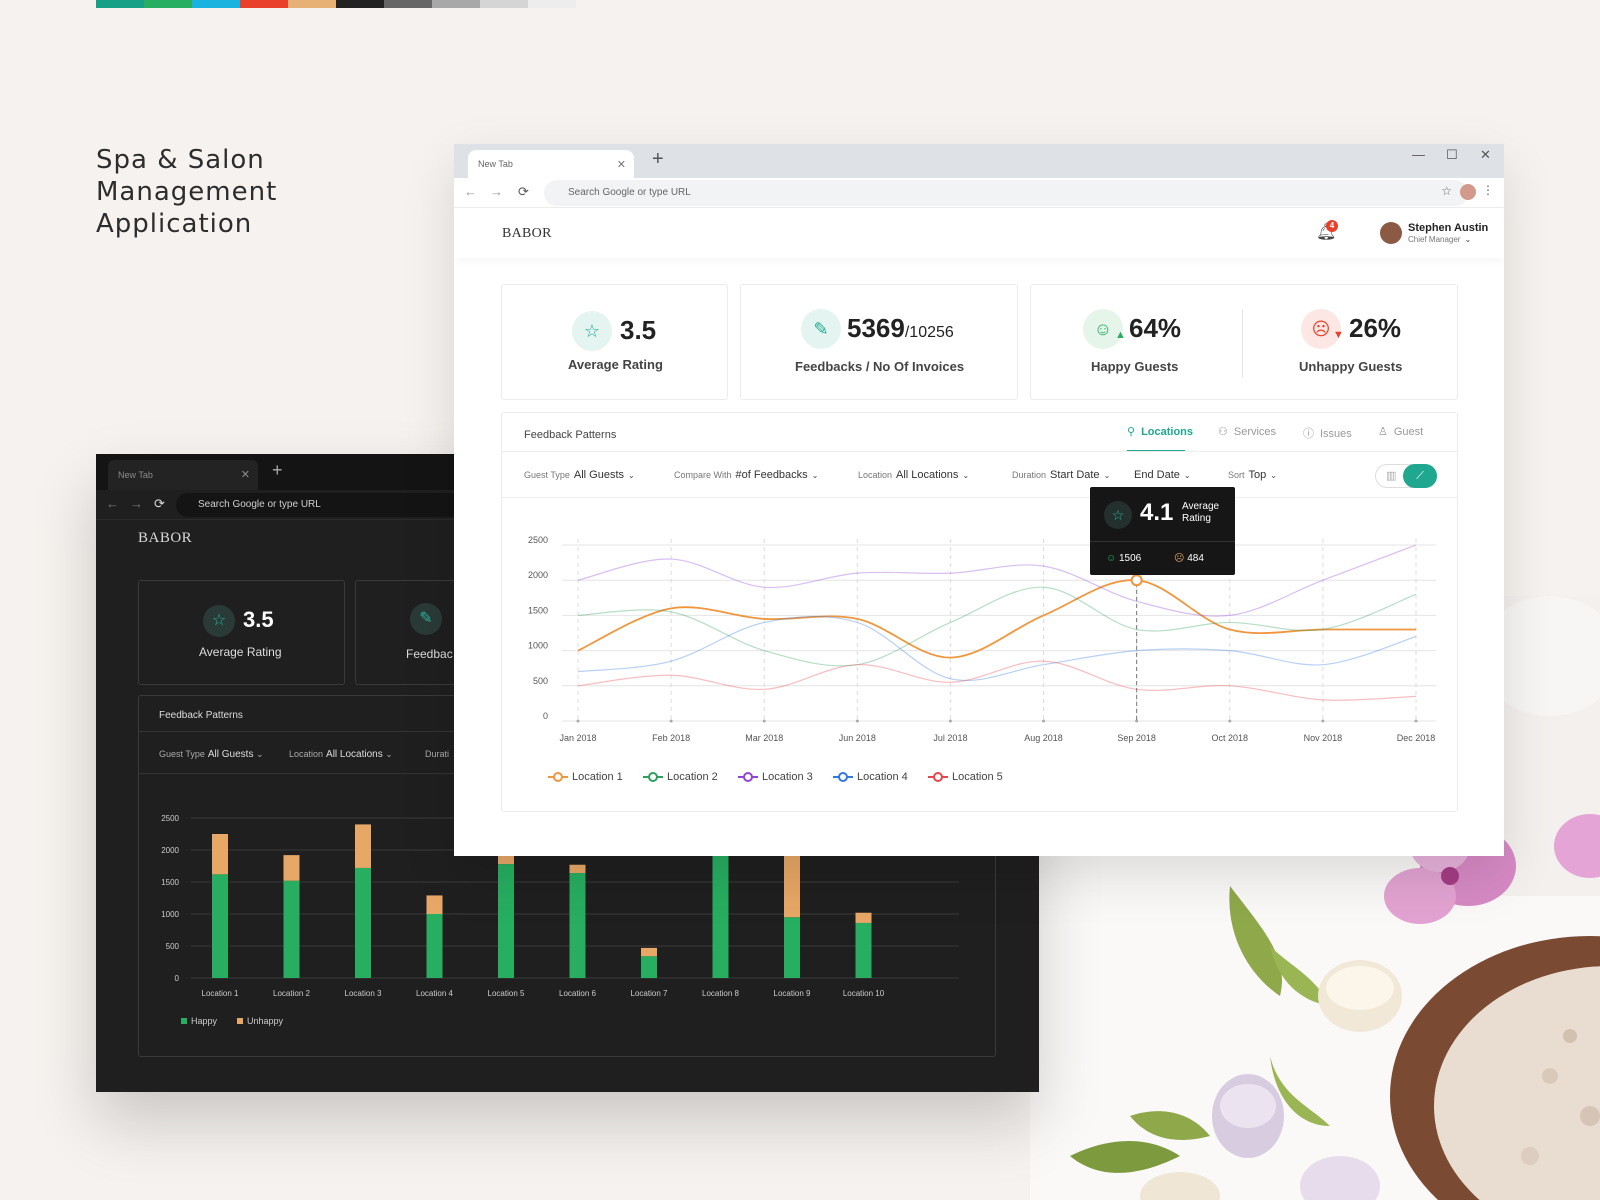 The image size is (1600, 1200). I want to click on legend-marker, so click(653, 777).